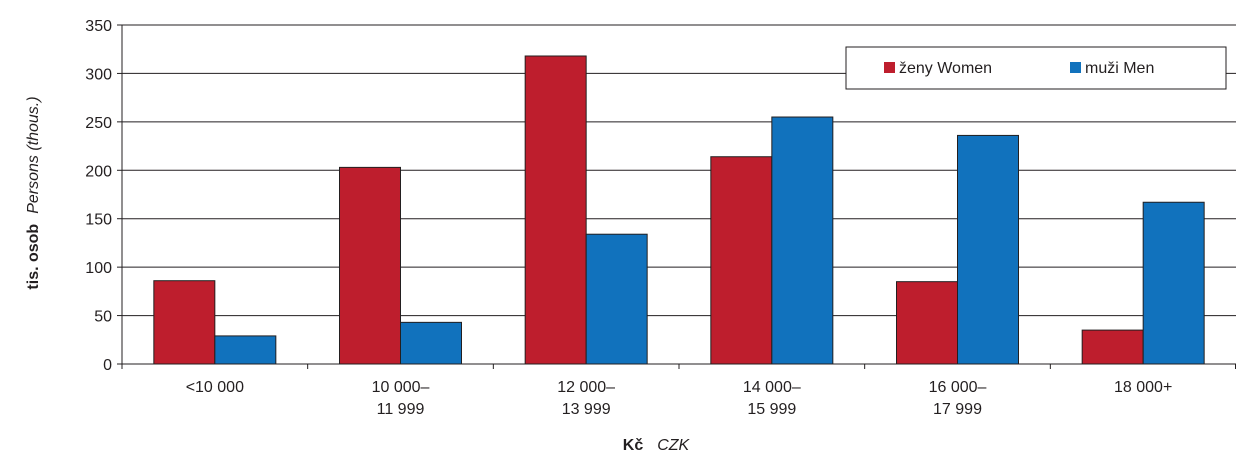 Image resolution: width=1236 pixels, height=464 pixels. Describe the element at coordinates (958, 387) in the screenshot. I see `x-tick-label: 16 000–` at that location.